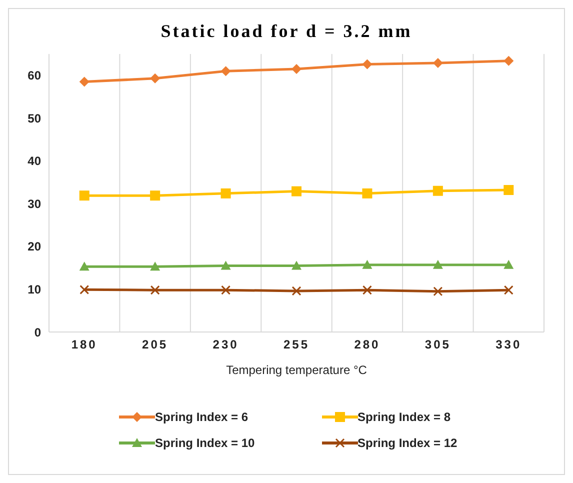 The height and width of the screenshot is (483, 573). I want to click on y-tick-label: 10, so click(35, 289).